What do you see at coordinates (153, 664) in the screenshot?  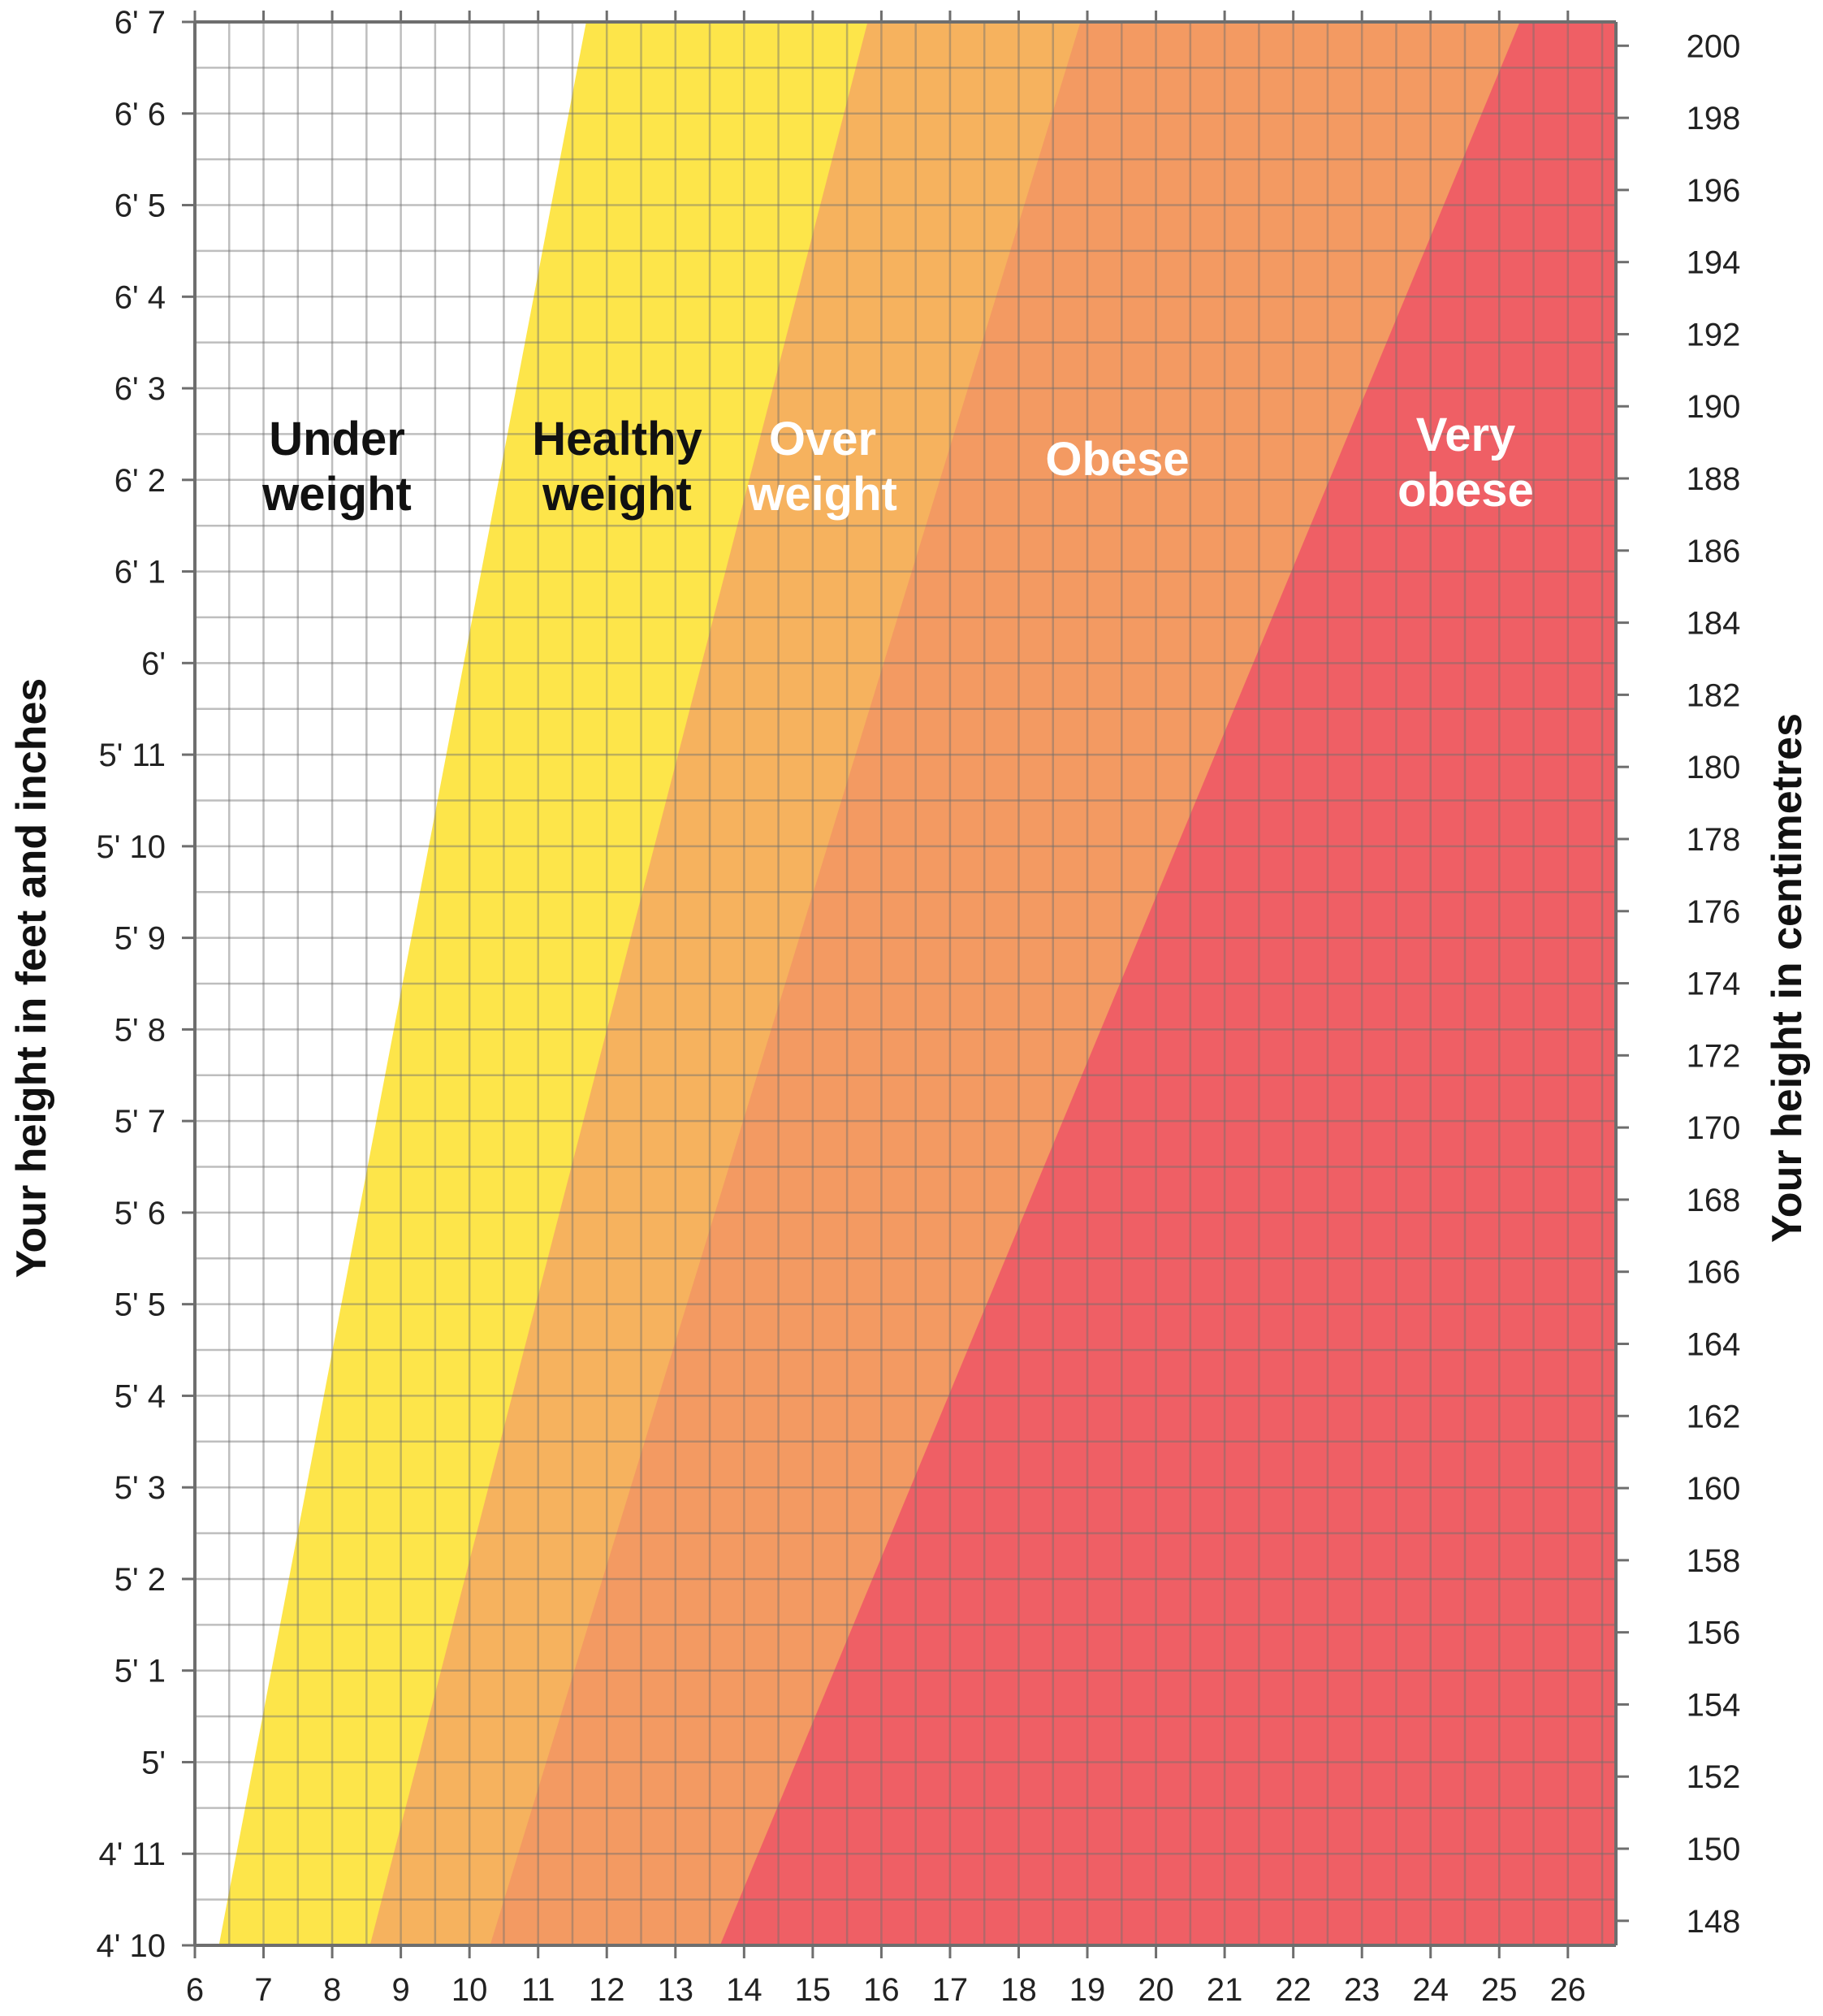 I see `y-tick-label-left: 6'` at bounding box center [153, 664].